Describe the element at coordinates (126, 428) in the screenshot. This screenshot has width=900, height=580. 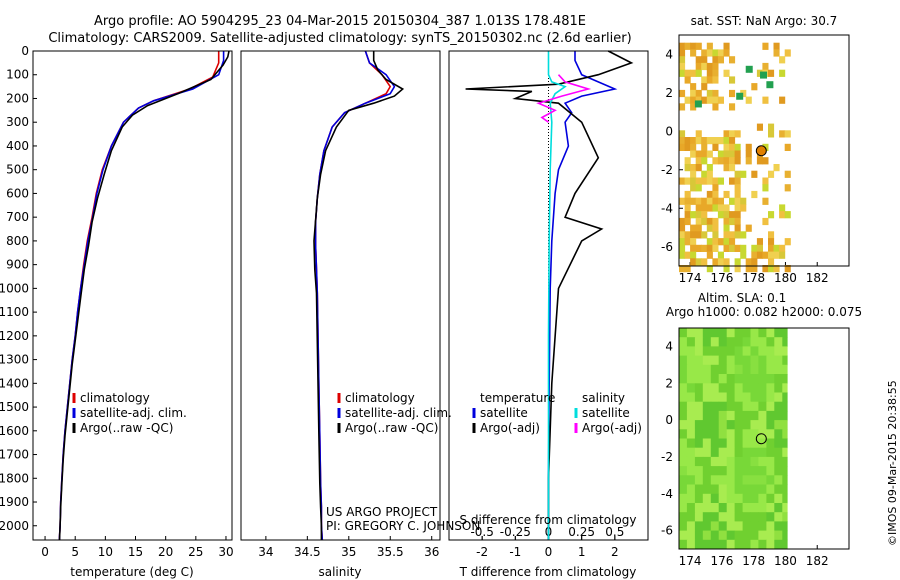
I see `legend-argo-label: Argo(..raw -QC)` at that location.